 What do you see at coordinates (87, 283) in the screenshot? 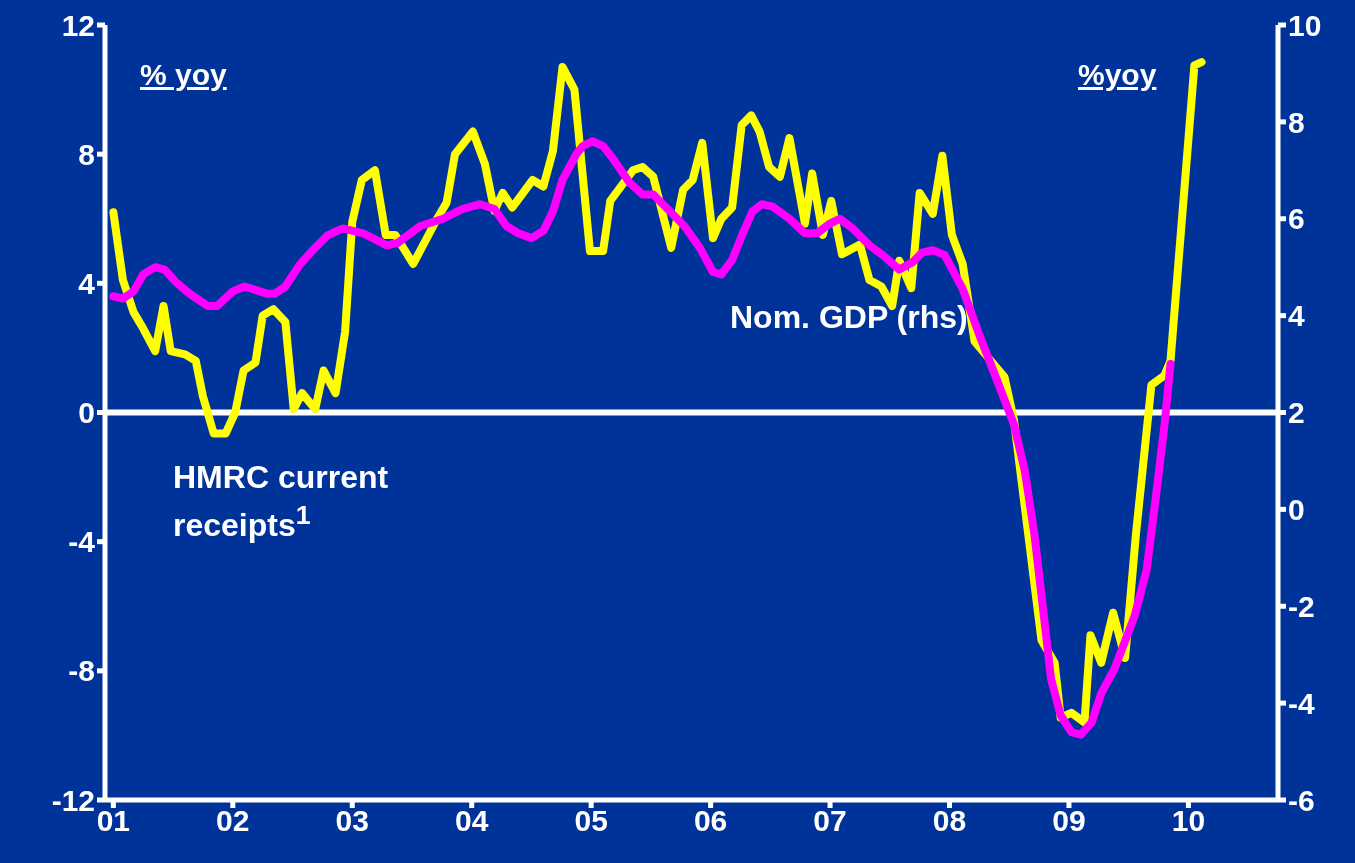
I see `y-tick-label: 4` at bounding box center [87, 283].